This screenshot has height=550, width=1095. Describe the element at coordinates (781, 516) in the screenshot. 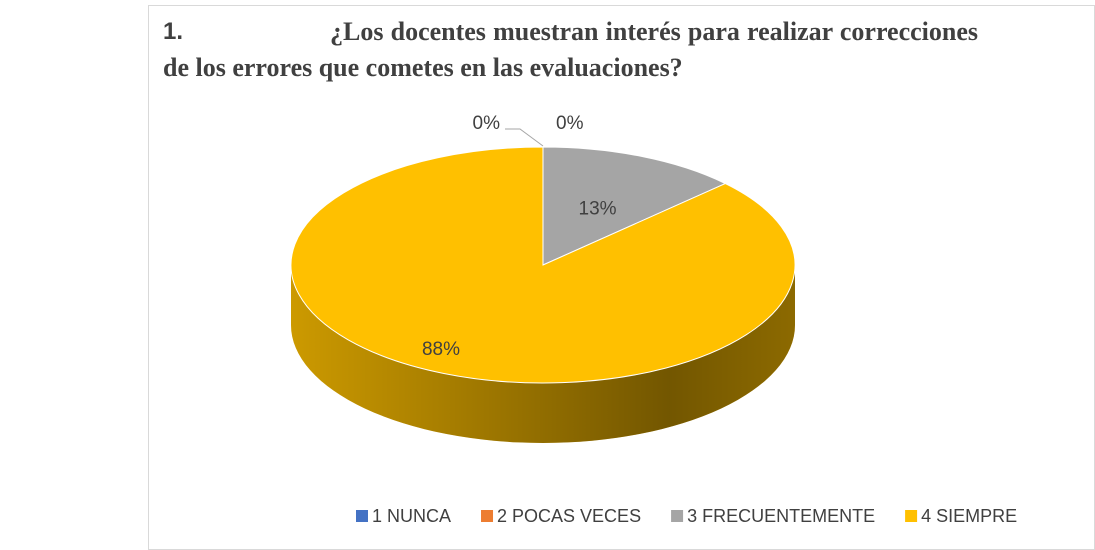

I see `legend-label: 3 FRECUENTEMENTE` at that location.